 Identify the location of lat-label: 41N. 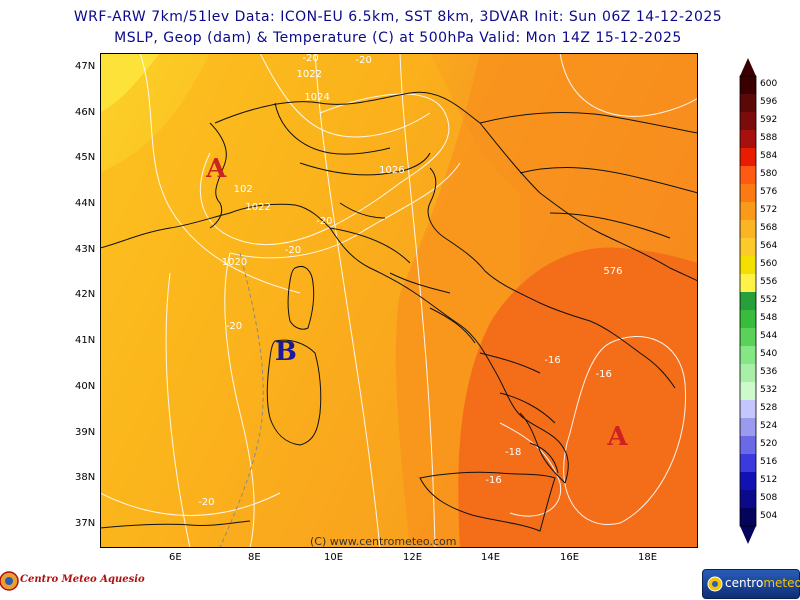
(85, 340).